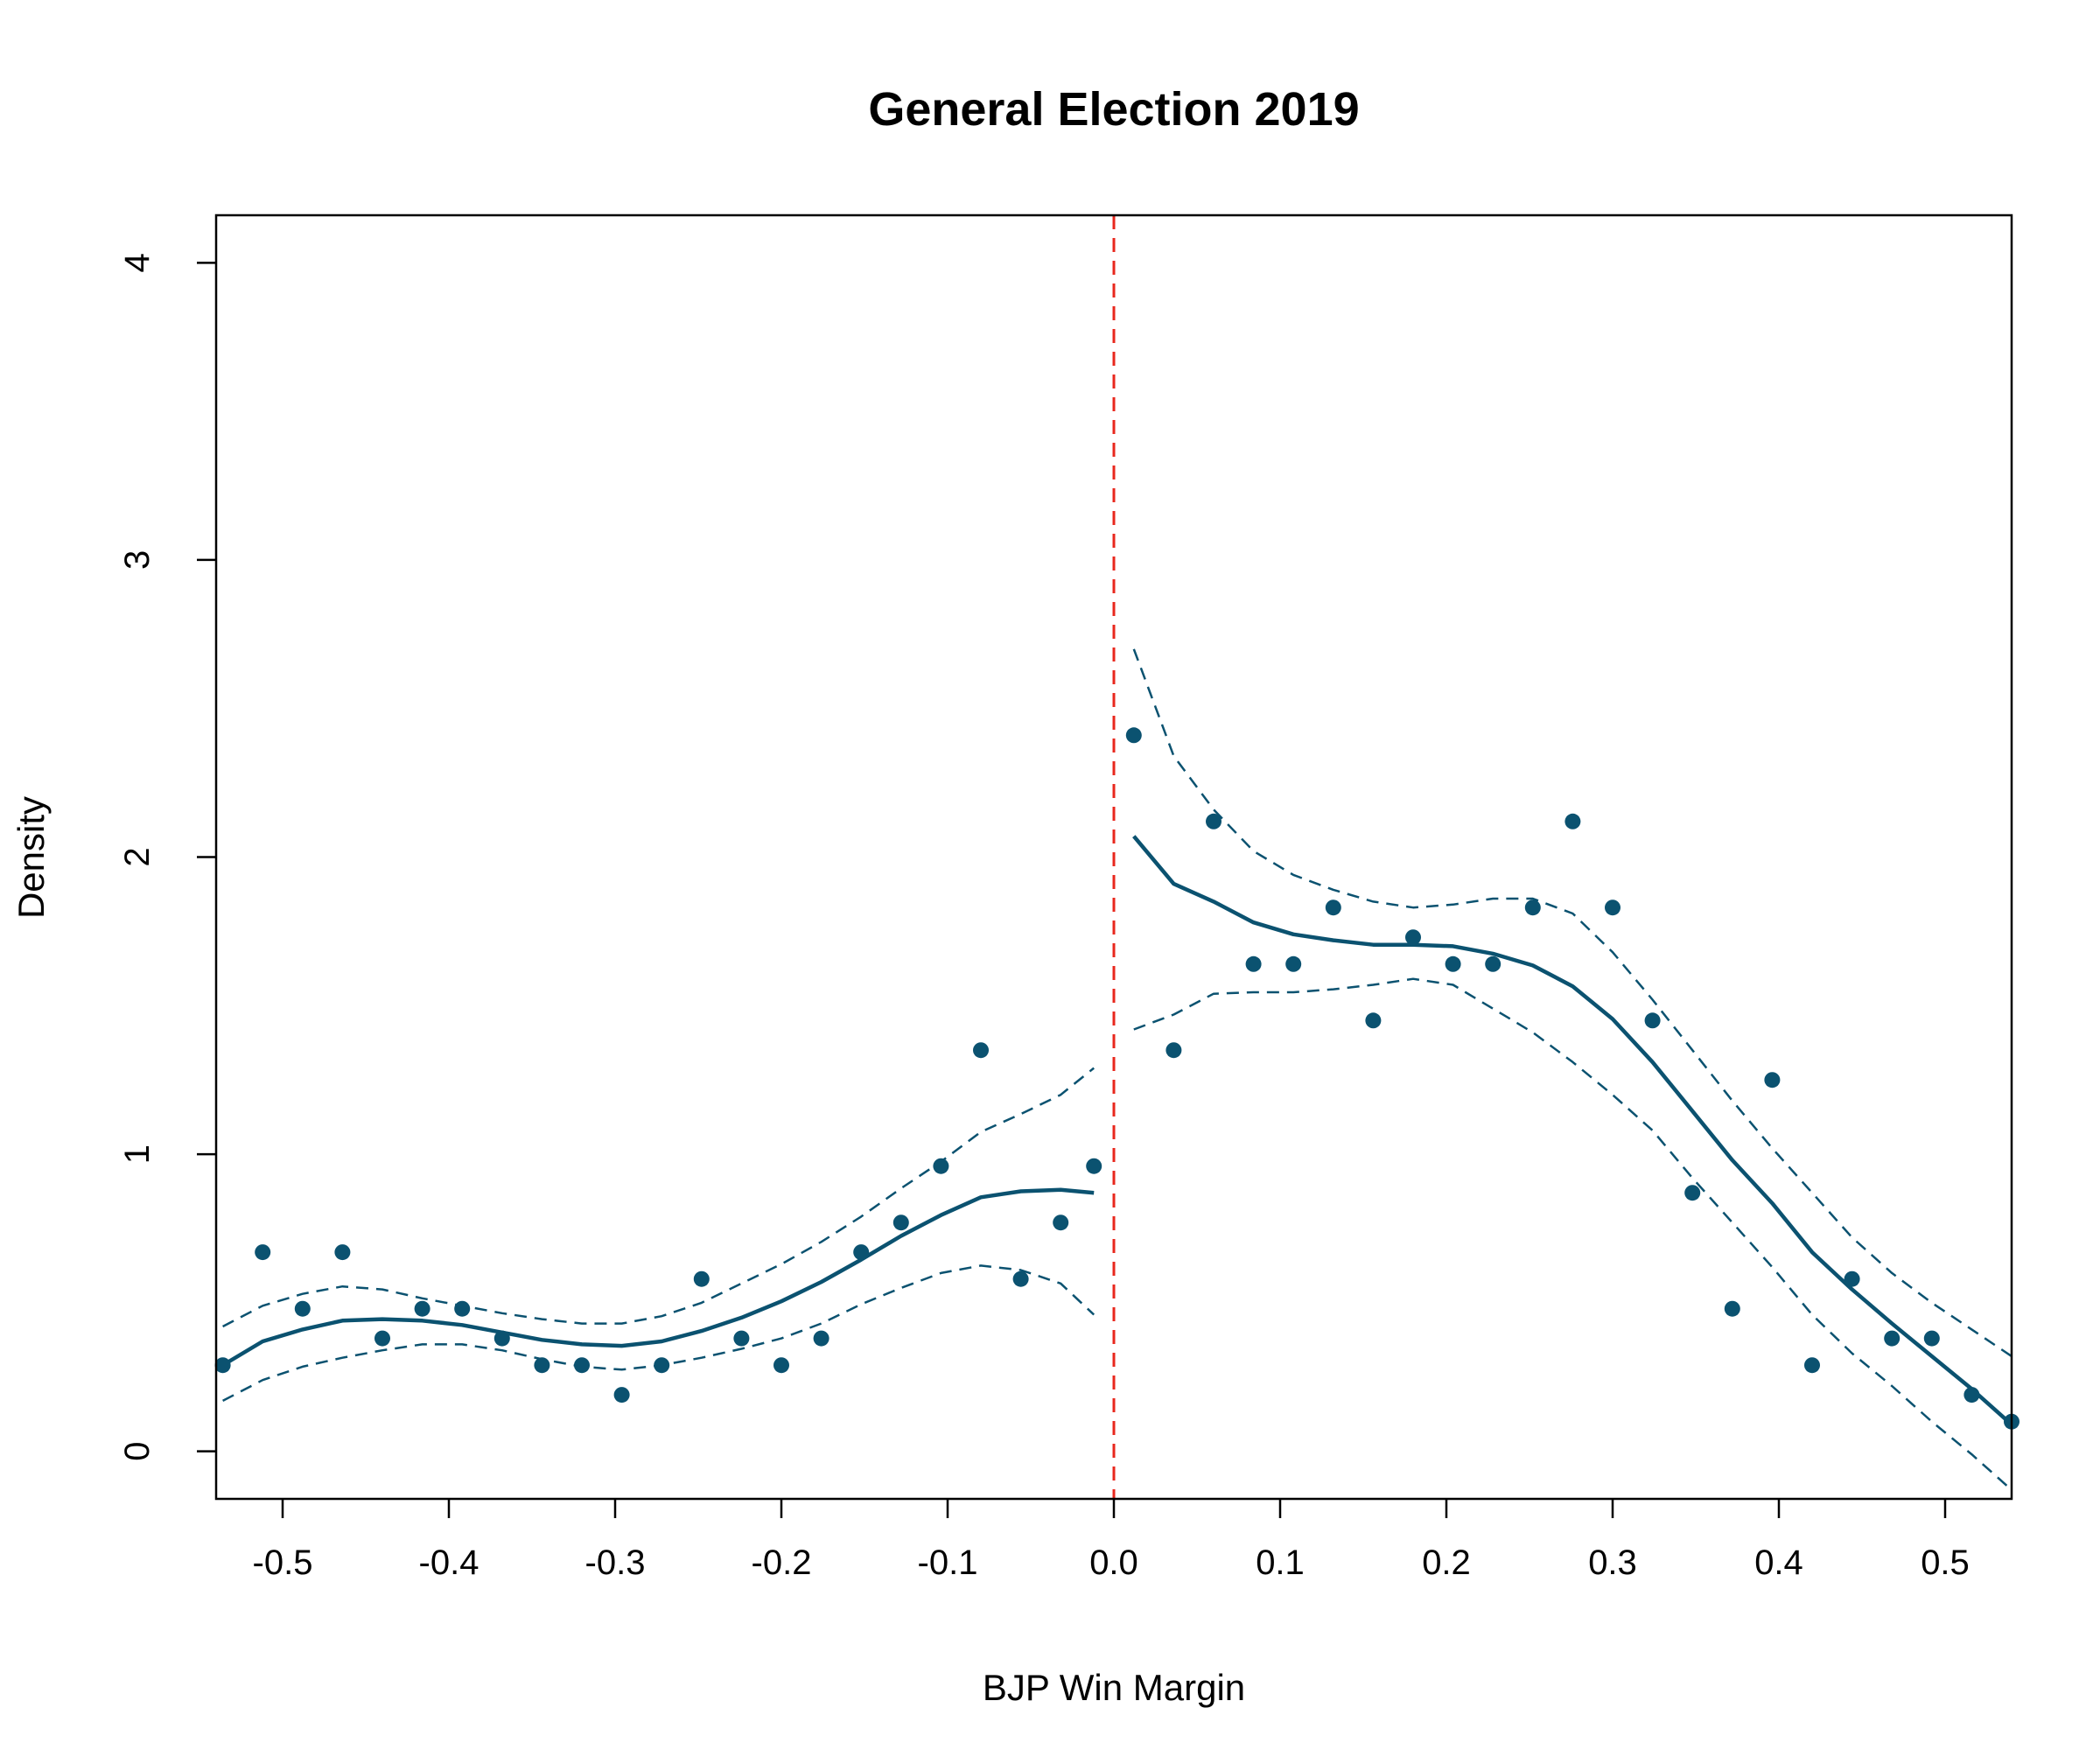 This screenshot has height=1750, width=2100. What do you see at coordinates (1111, 1540) in the screenshot?
I see `x-axis: -0.5 -0.4 -0.3 -0.2 -0.1 0.0 0.1 0.2 0.3 0.4 0.5` at bounding box center [1111, 1540].